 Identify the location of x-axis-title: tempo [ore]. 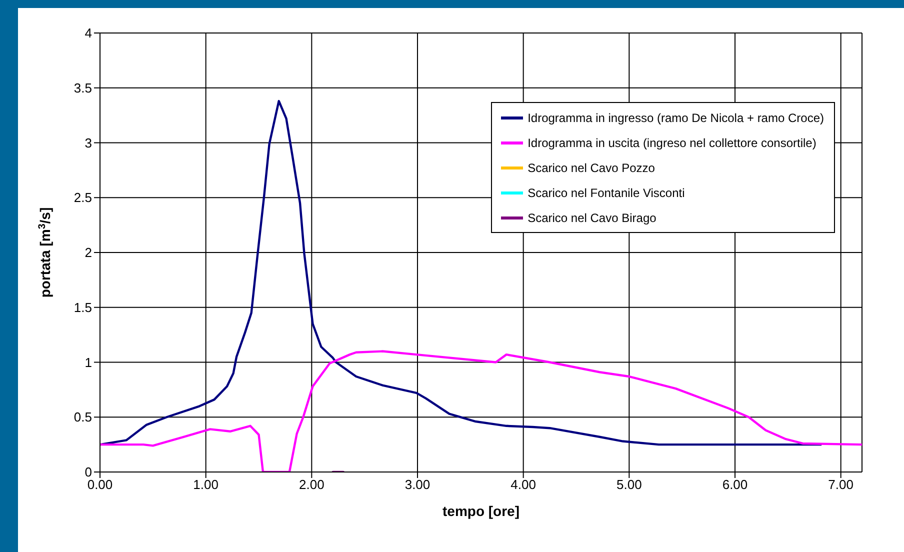
(481, 511).